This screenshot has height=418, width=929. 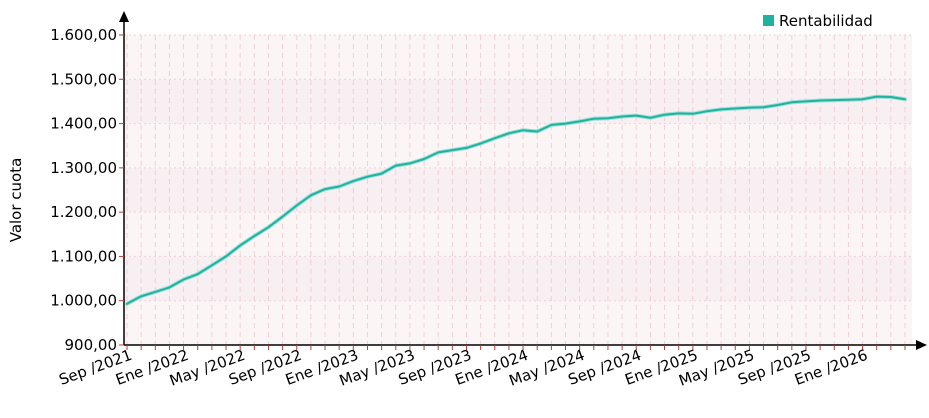 I want to click on y-tick-label: 1.500,00, so click(x=83, y=79).